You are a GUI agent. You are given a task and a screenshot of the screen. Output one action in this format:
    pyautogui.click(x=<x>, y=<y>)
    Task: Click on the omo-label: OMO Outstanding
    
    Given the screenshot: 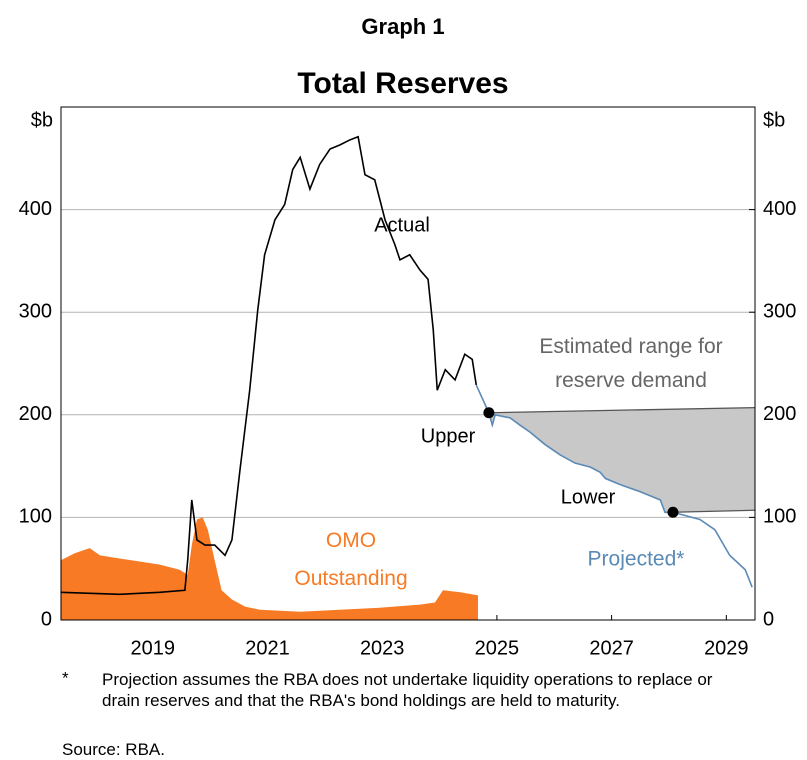 What is the action you would take?
    pyautogui.click(x=351, y=559)
    